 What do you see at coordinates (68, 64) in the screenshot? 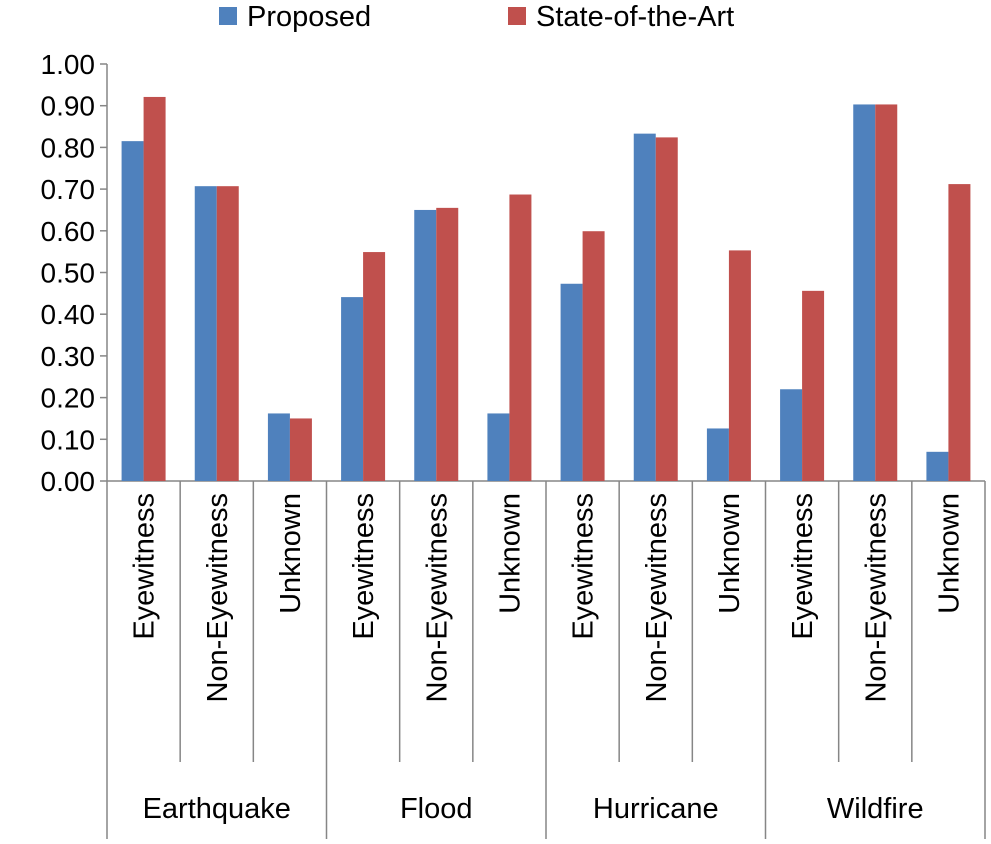
I see `y-tick-label: 1.00` at bounding box center [68, 64].